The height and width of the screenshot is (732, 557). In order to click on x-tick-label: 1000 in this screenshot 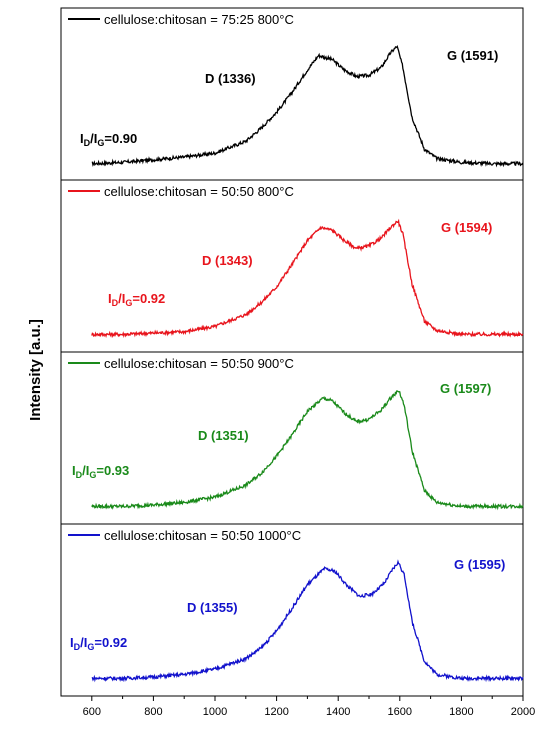, I will do `click(215, 712)`.